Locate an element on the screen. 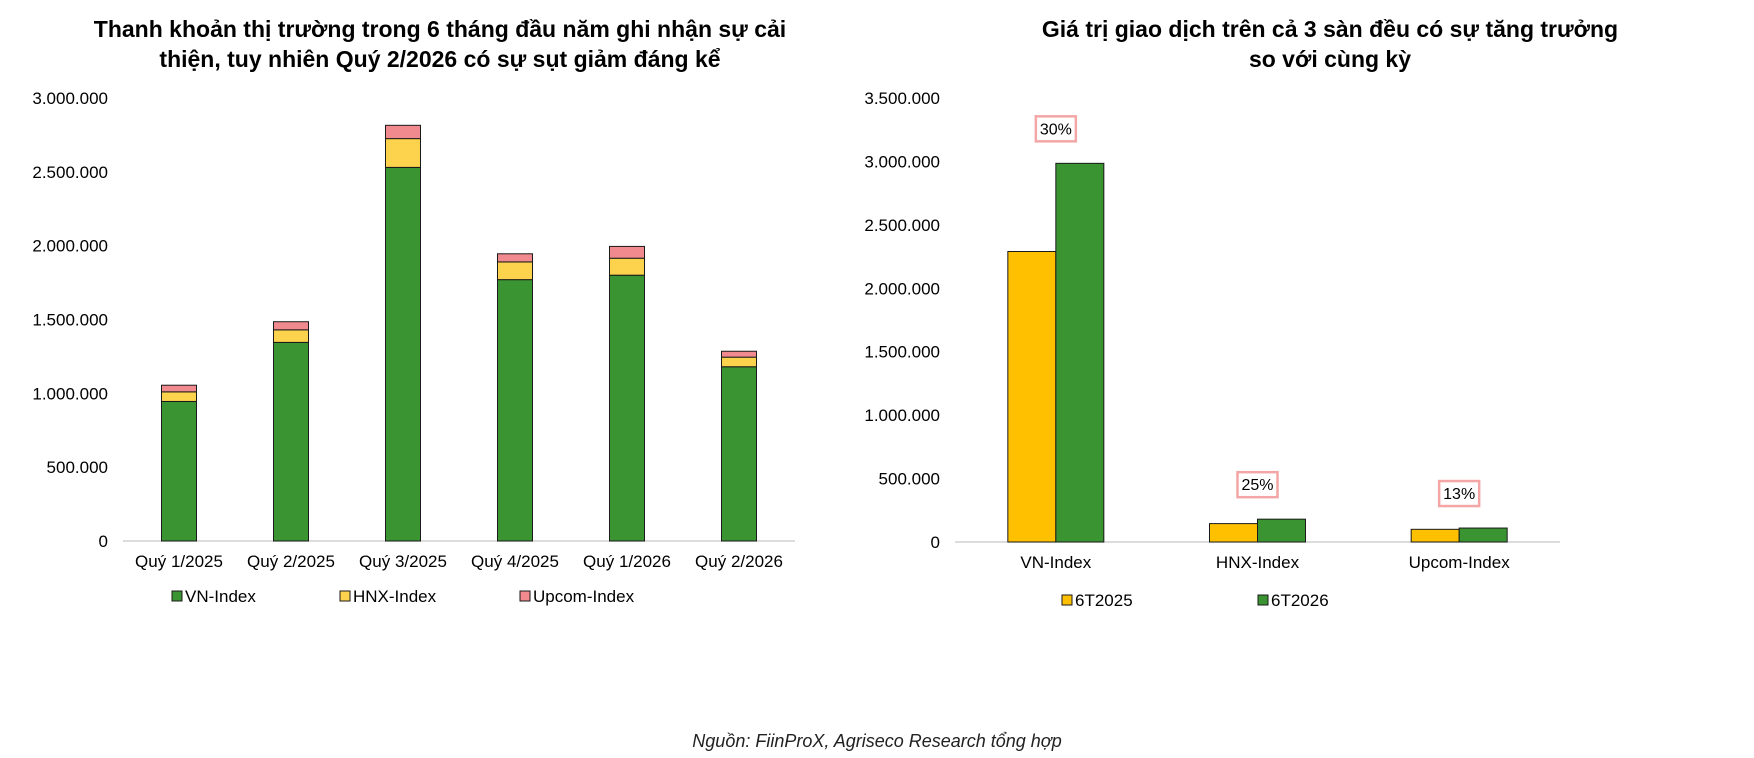 The width and height of the screenshot is (1754, 758). x-tick-label: VN-Index is located at coordinates (1055, 562).